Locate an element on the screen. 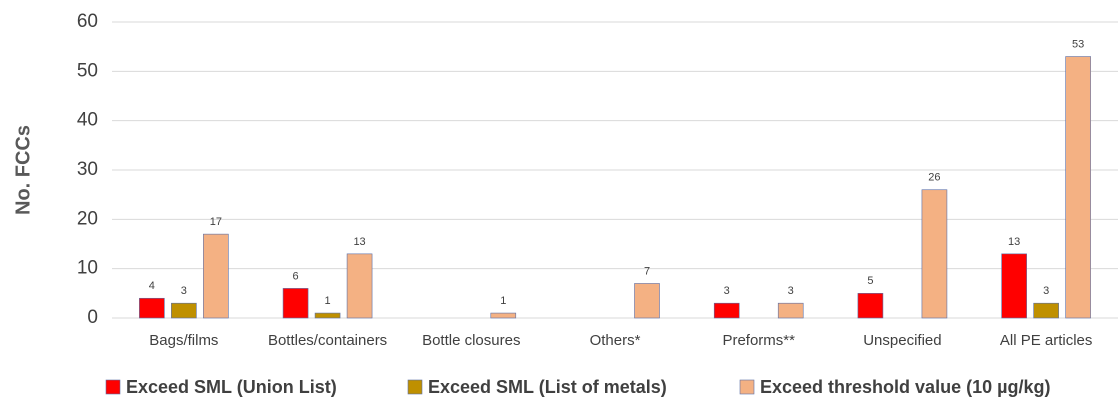 The image size is (1118, 406). value-label: 26 is located at coordinates (934, 178).